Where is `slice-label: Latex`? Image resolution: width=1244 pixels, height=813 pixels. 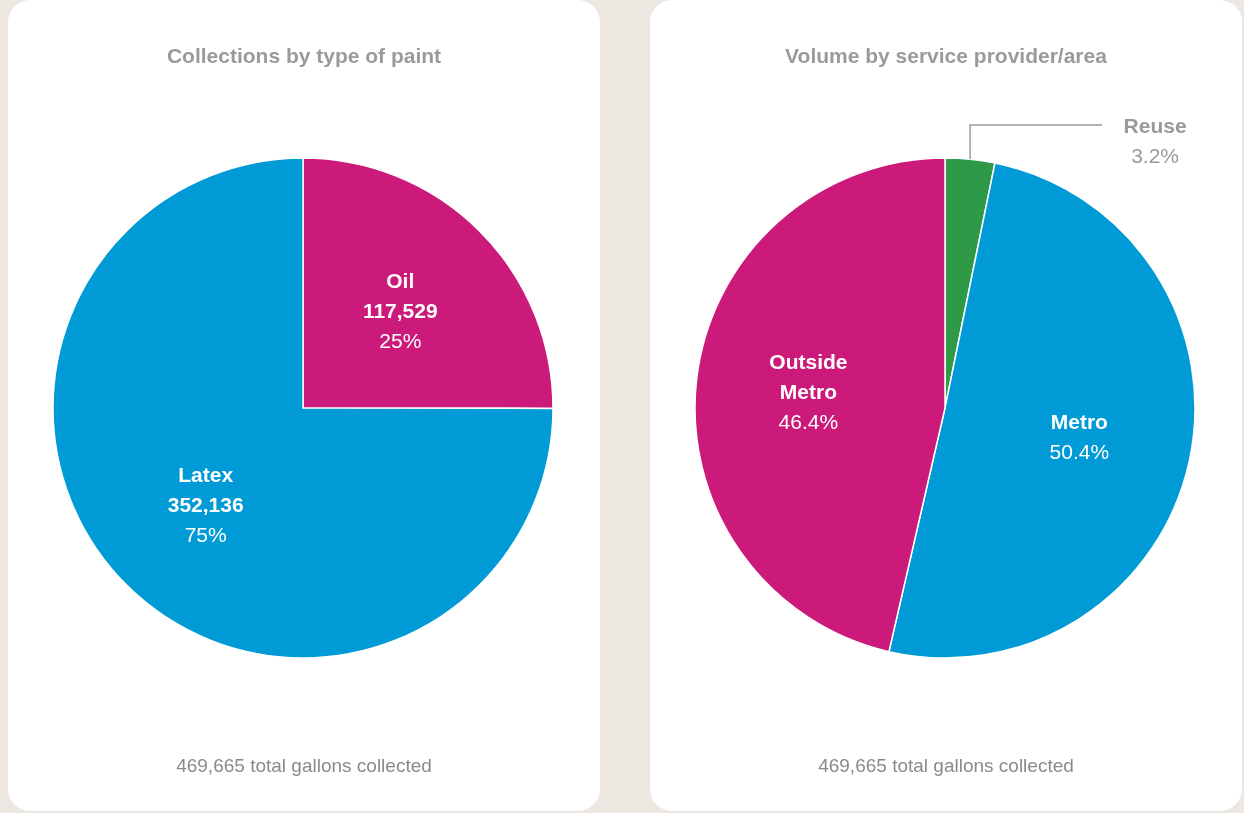
slice-label: Latex is located at coordinates (206, 475).